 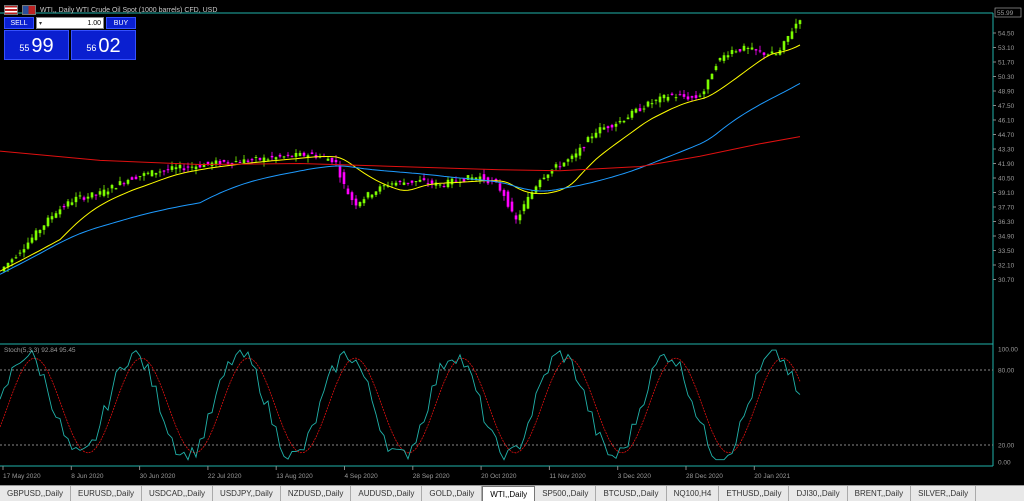 I want to click on time-tick-label: 4 Sep 2020, so click(x=362, y=476).